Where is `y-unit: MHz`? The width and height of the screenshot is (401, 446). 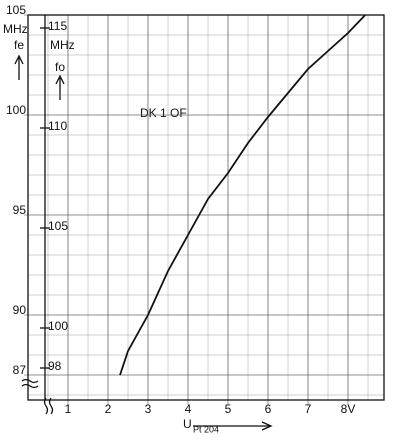
y-unit: MHz is located at coordinates (15, 29).